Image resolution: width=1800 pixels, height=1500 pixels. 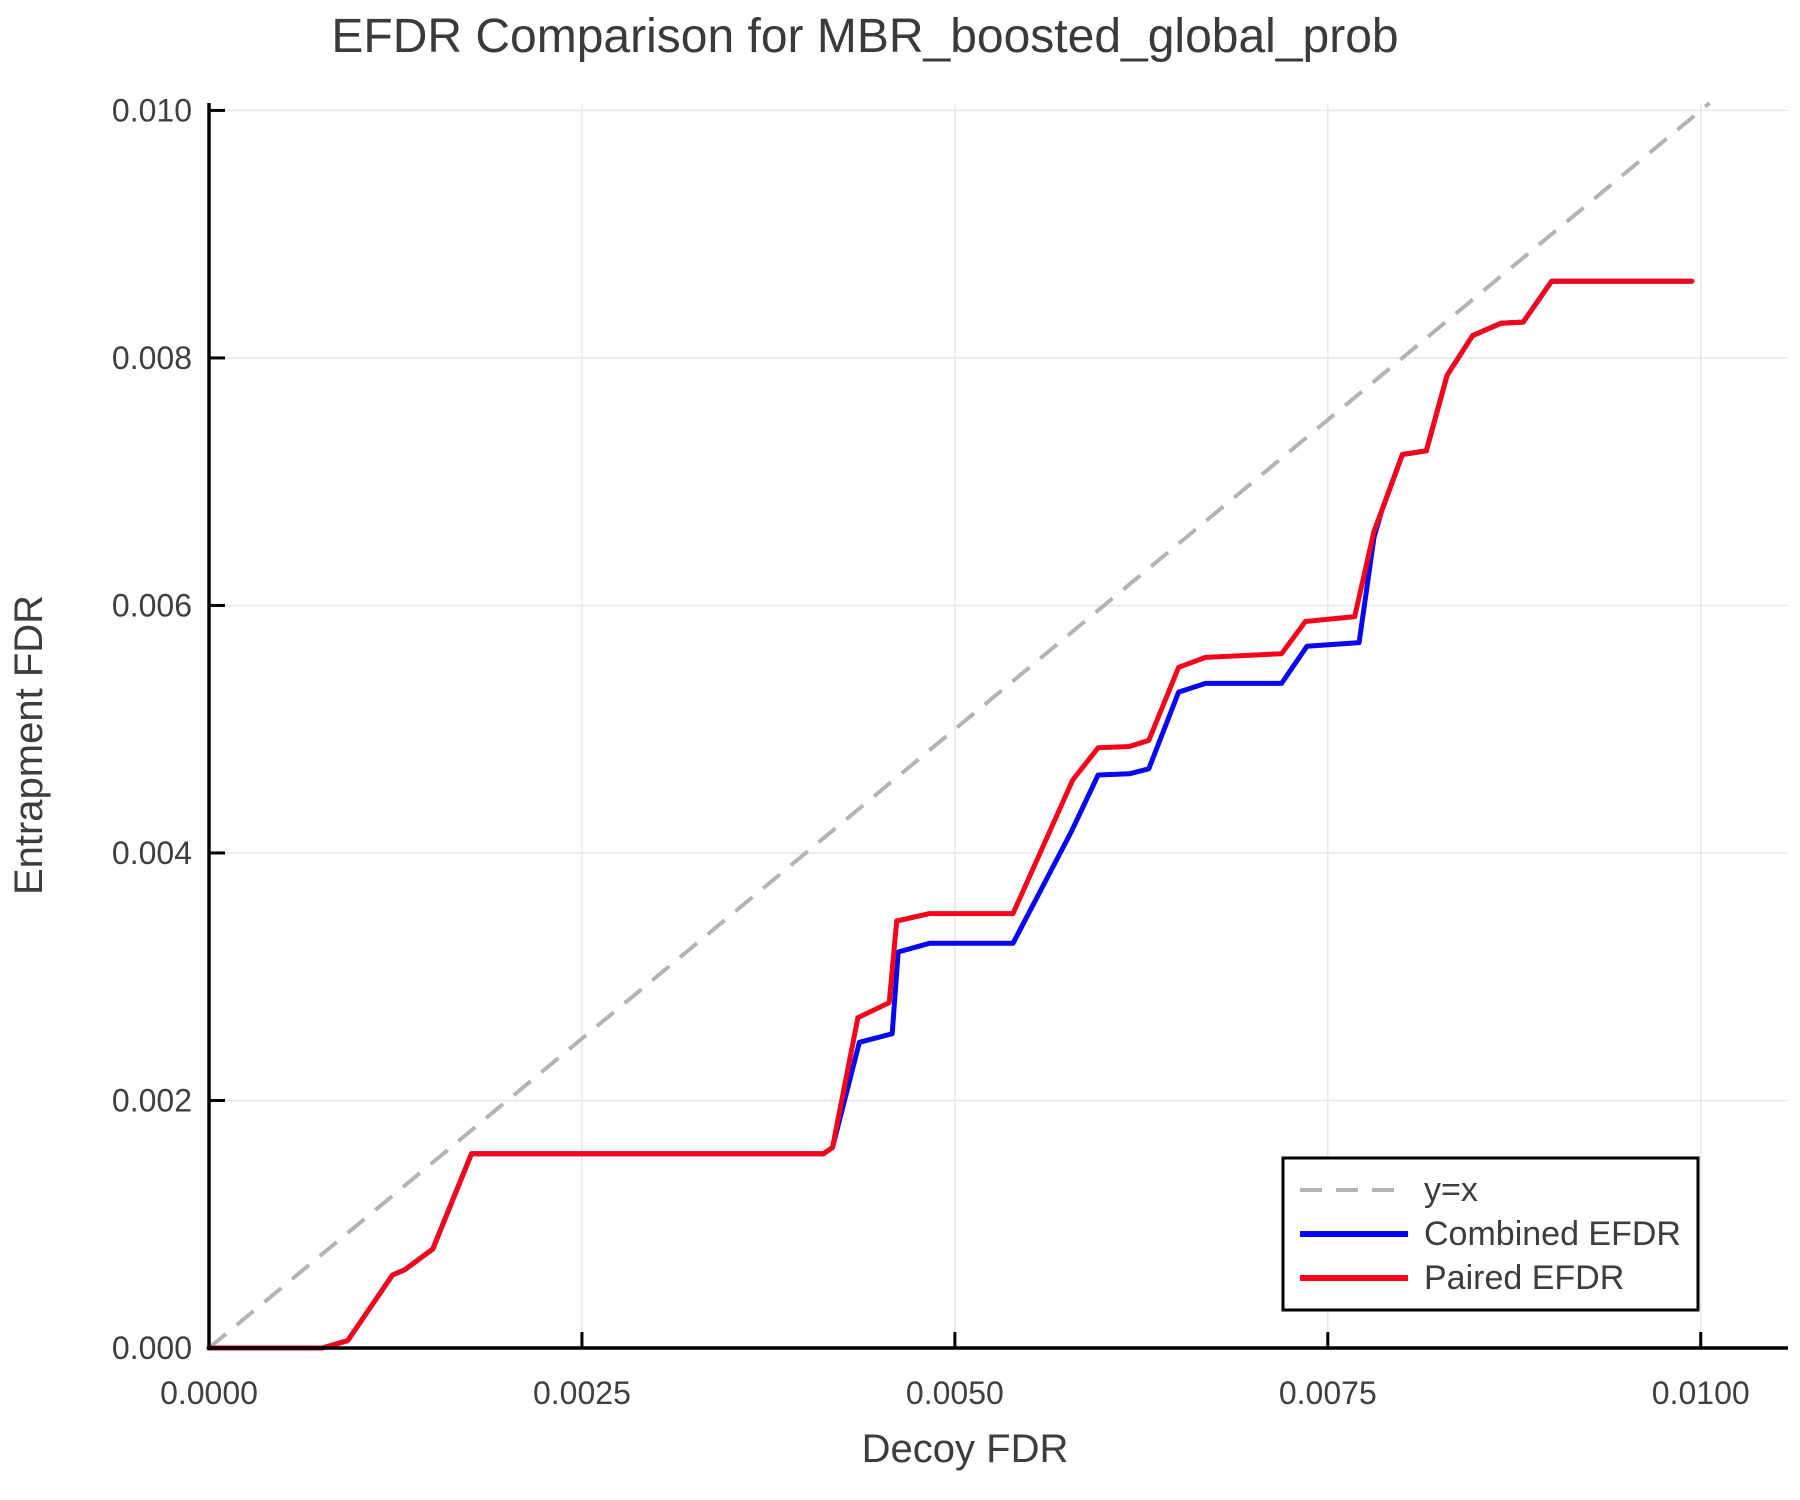 What do you see at coordinates (152, 110) in the screenshot?
I see `y-tick-label: 0.010` at bounding box center [152, 110].